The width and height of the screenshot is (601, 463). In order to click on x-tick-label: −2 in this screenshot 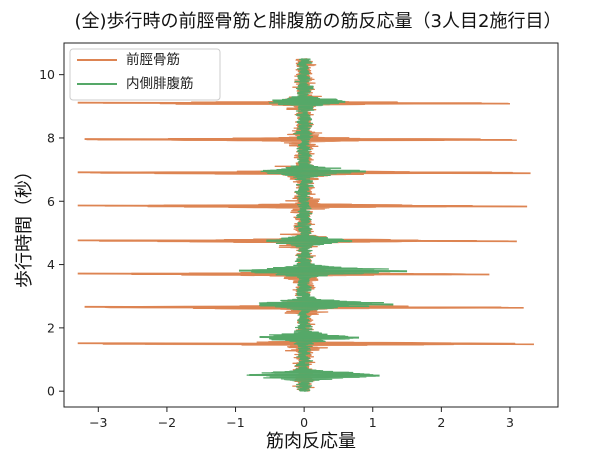, I will do `click(167, 422)`.